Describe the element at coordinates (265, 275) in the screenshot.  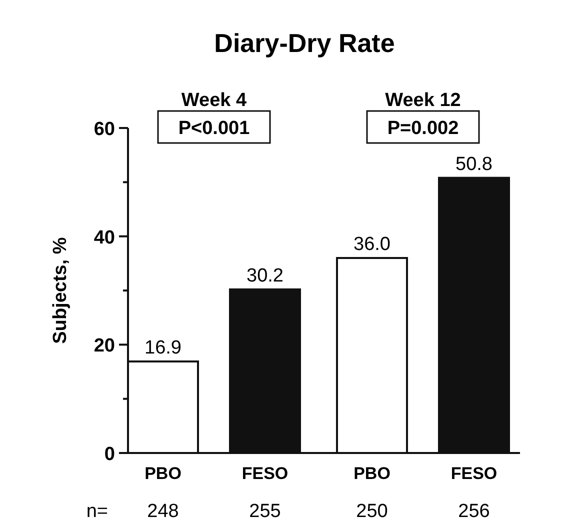
I see `data-label: 30.2` at that location.